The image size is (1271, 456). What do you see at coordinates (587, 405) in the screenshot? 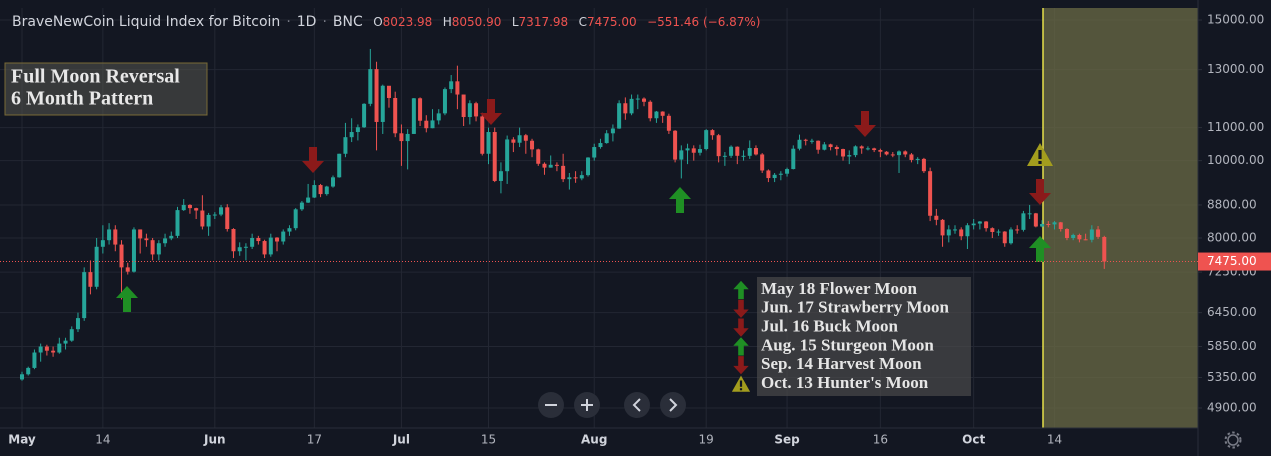
I see `zoom-in-button` at bounding box center [587, 405].